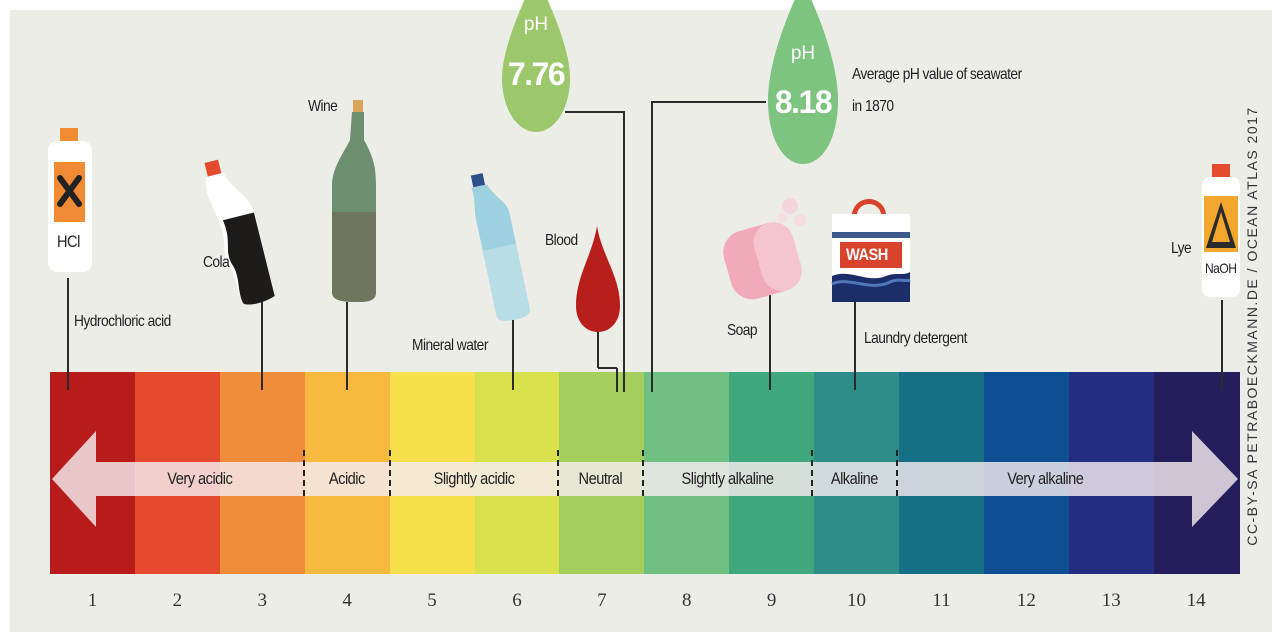  What do you see at coordinates (803, 53) in the screenshot?
I see `ph-818-unit: pH` at bounding box center [803, 53].